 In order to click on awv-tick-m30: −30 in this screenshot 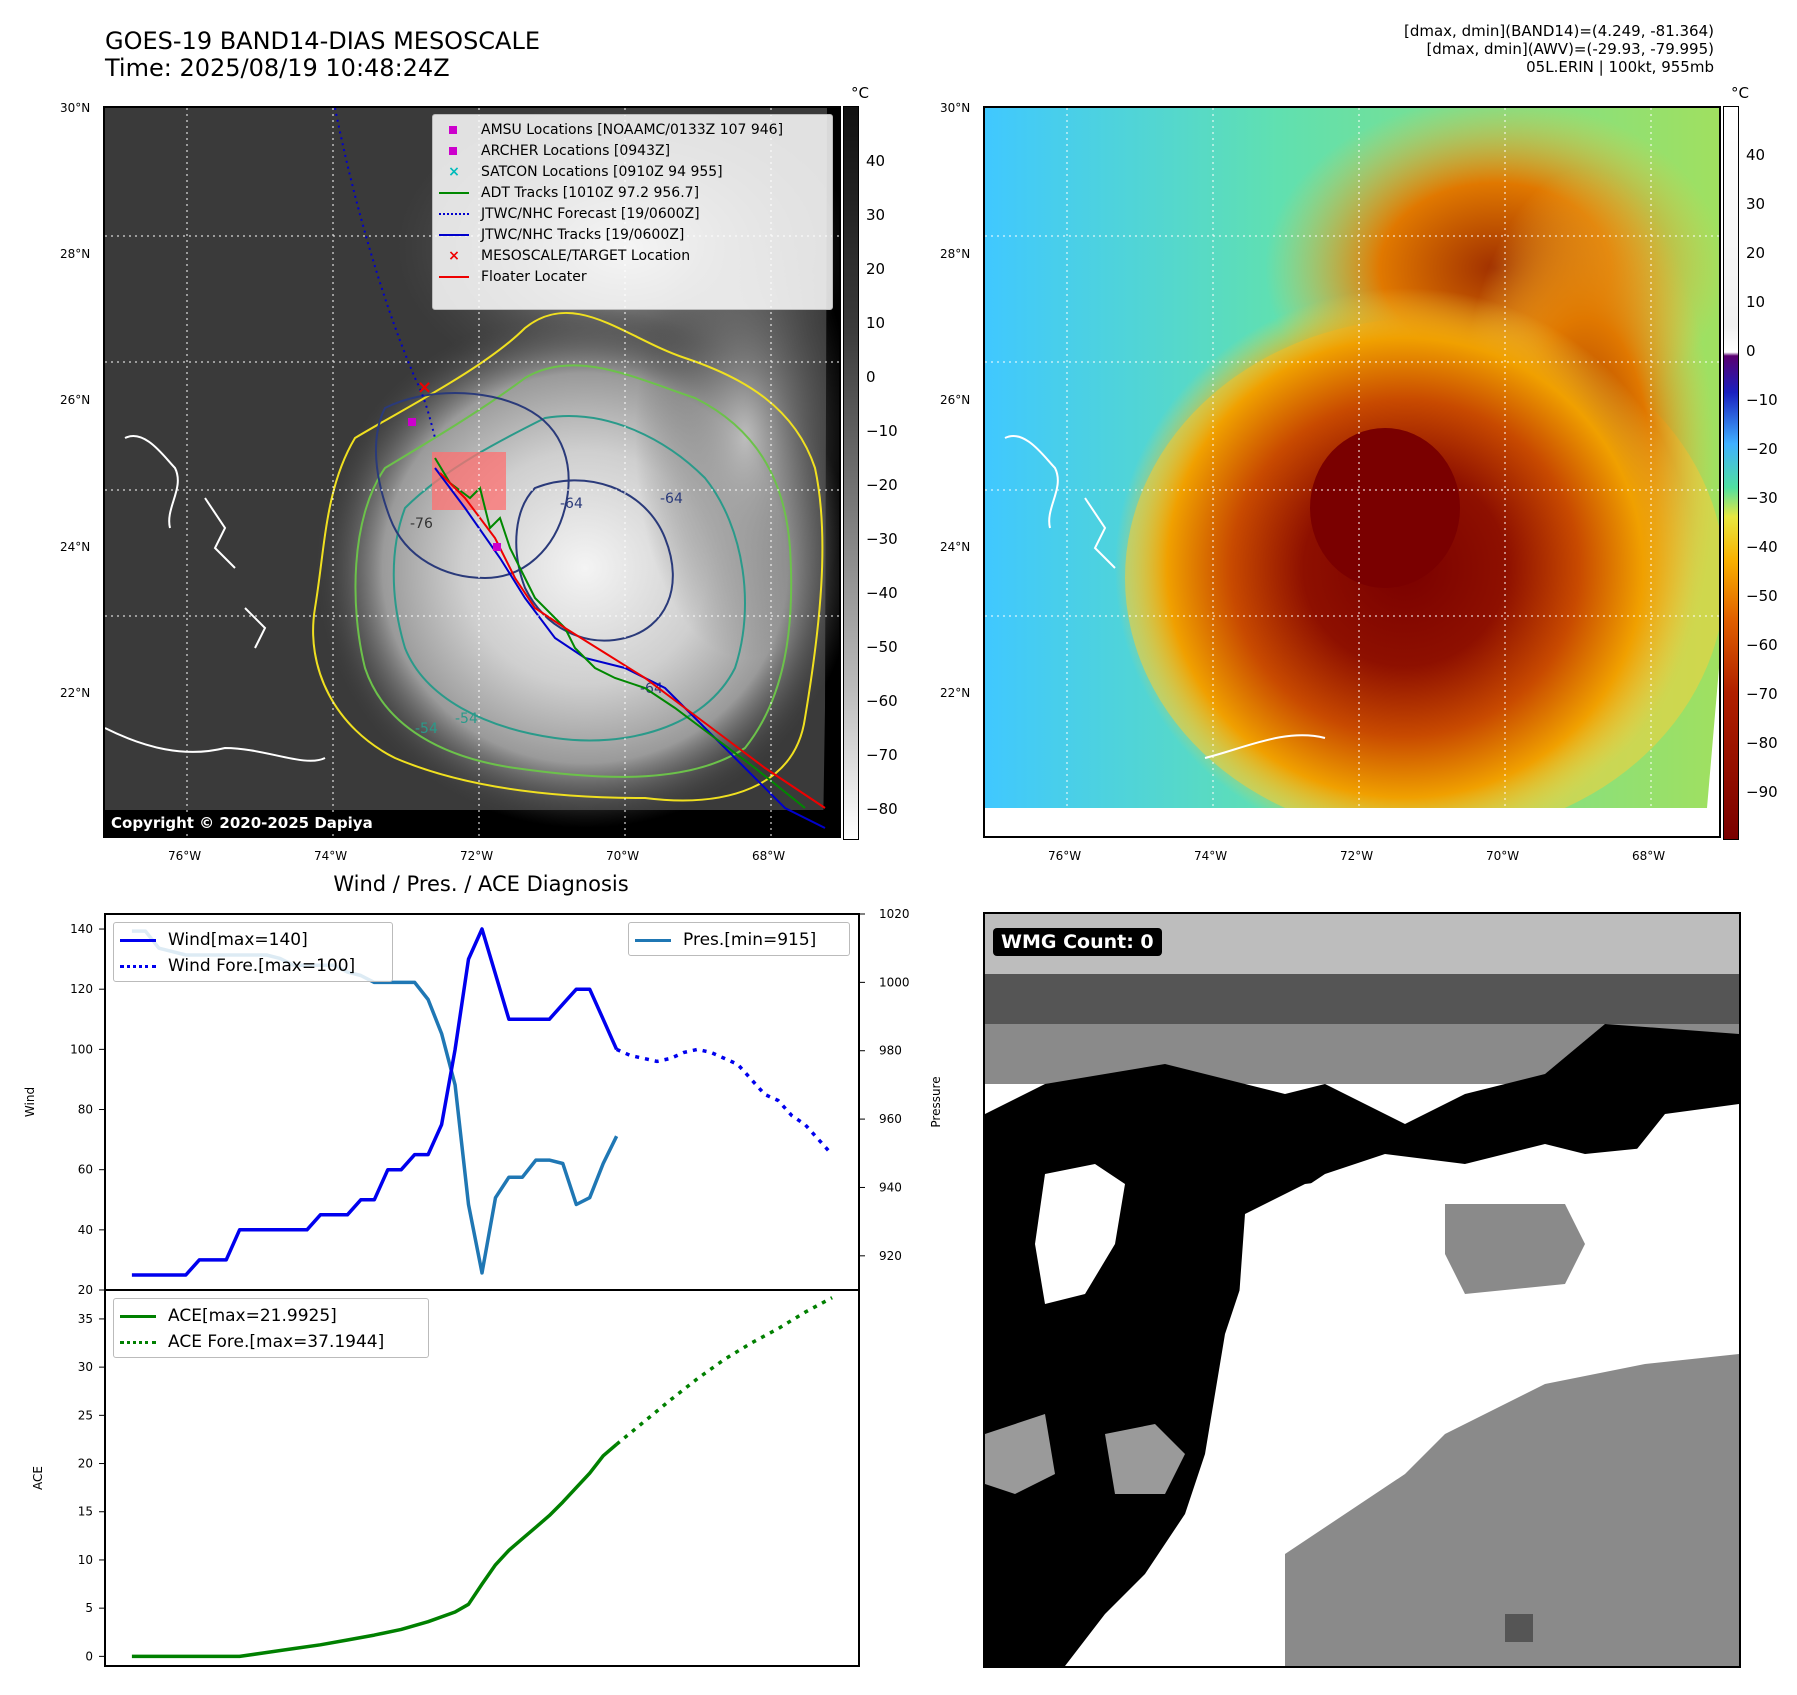, I will do `click(1762, 498)`.